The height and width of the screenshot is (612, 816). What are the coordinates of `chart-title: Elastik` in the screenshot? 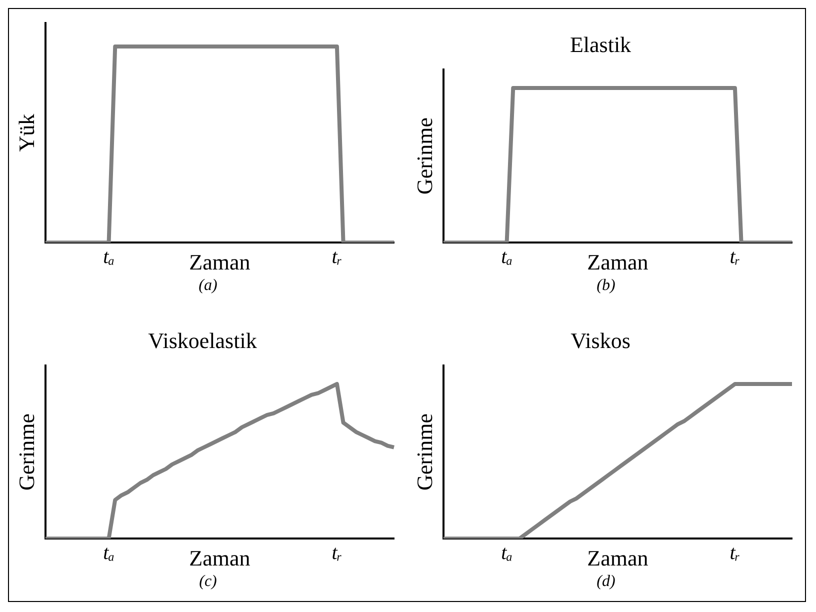 It's located at (600, 44).